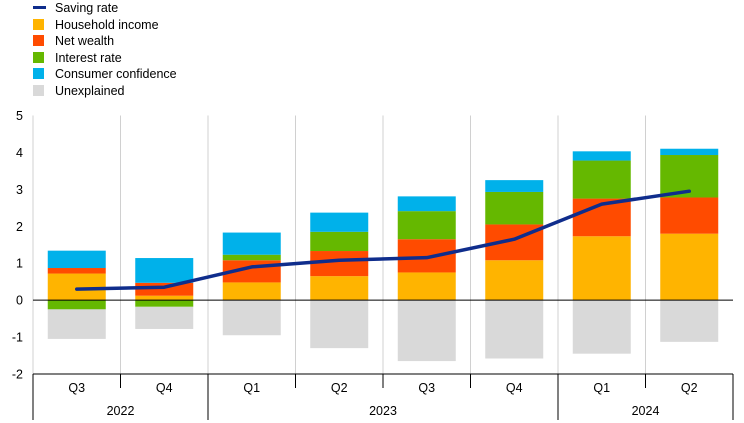 Image resolution: width=744 pixels, height=423 pixels. Describe the element at coordinates (383, 411) in the screenshot. I see `year-label: 2023` at that location.